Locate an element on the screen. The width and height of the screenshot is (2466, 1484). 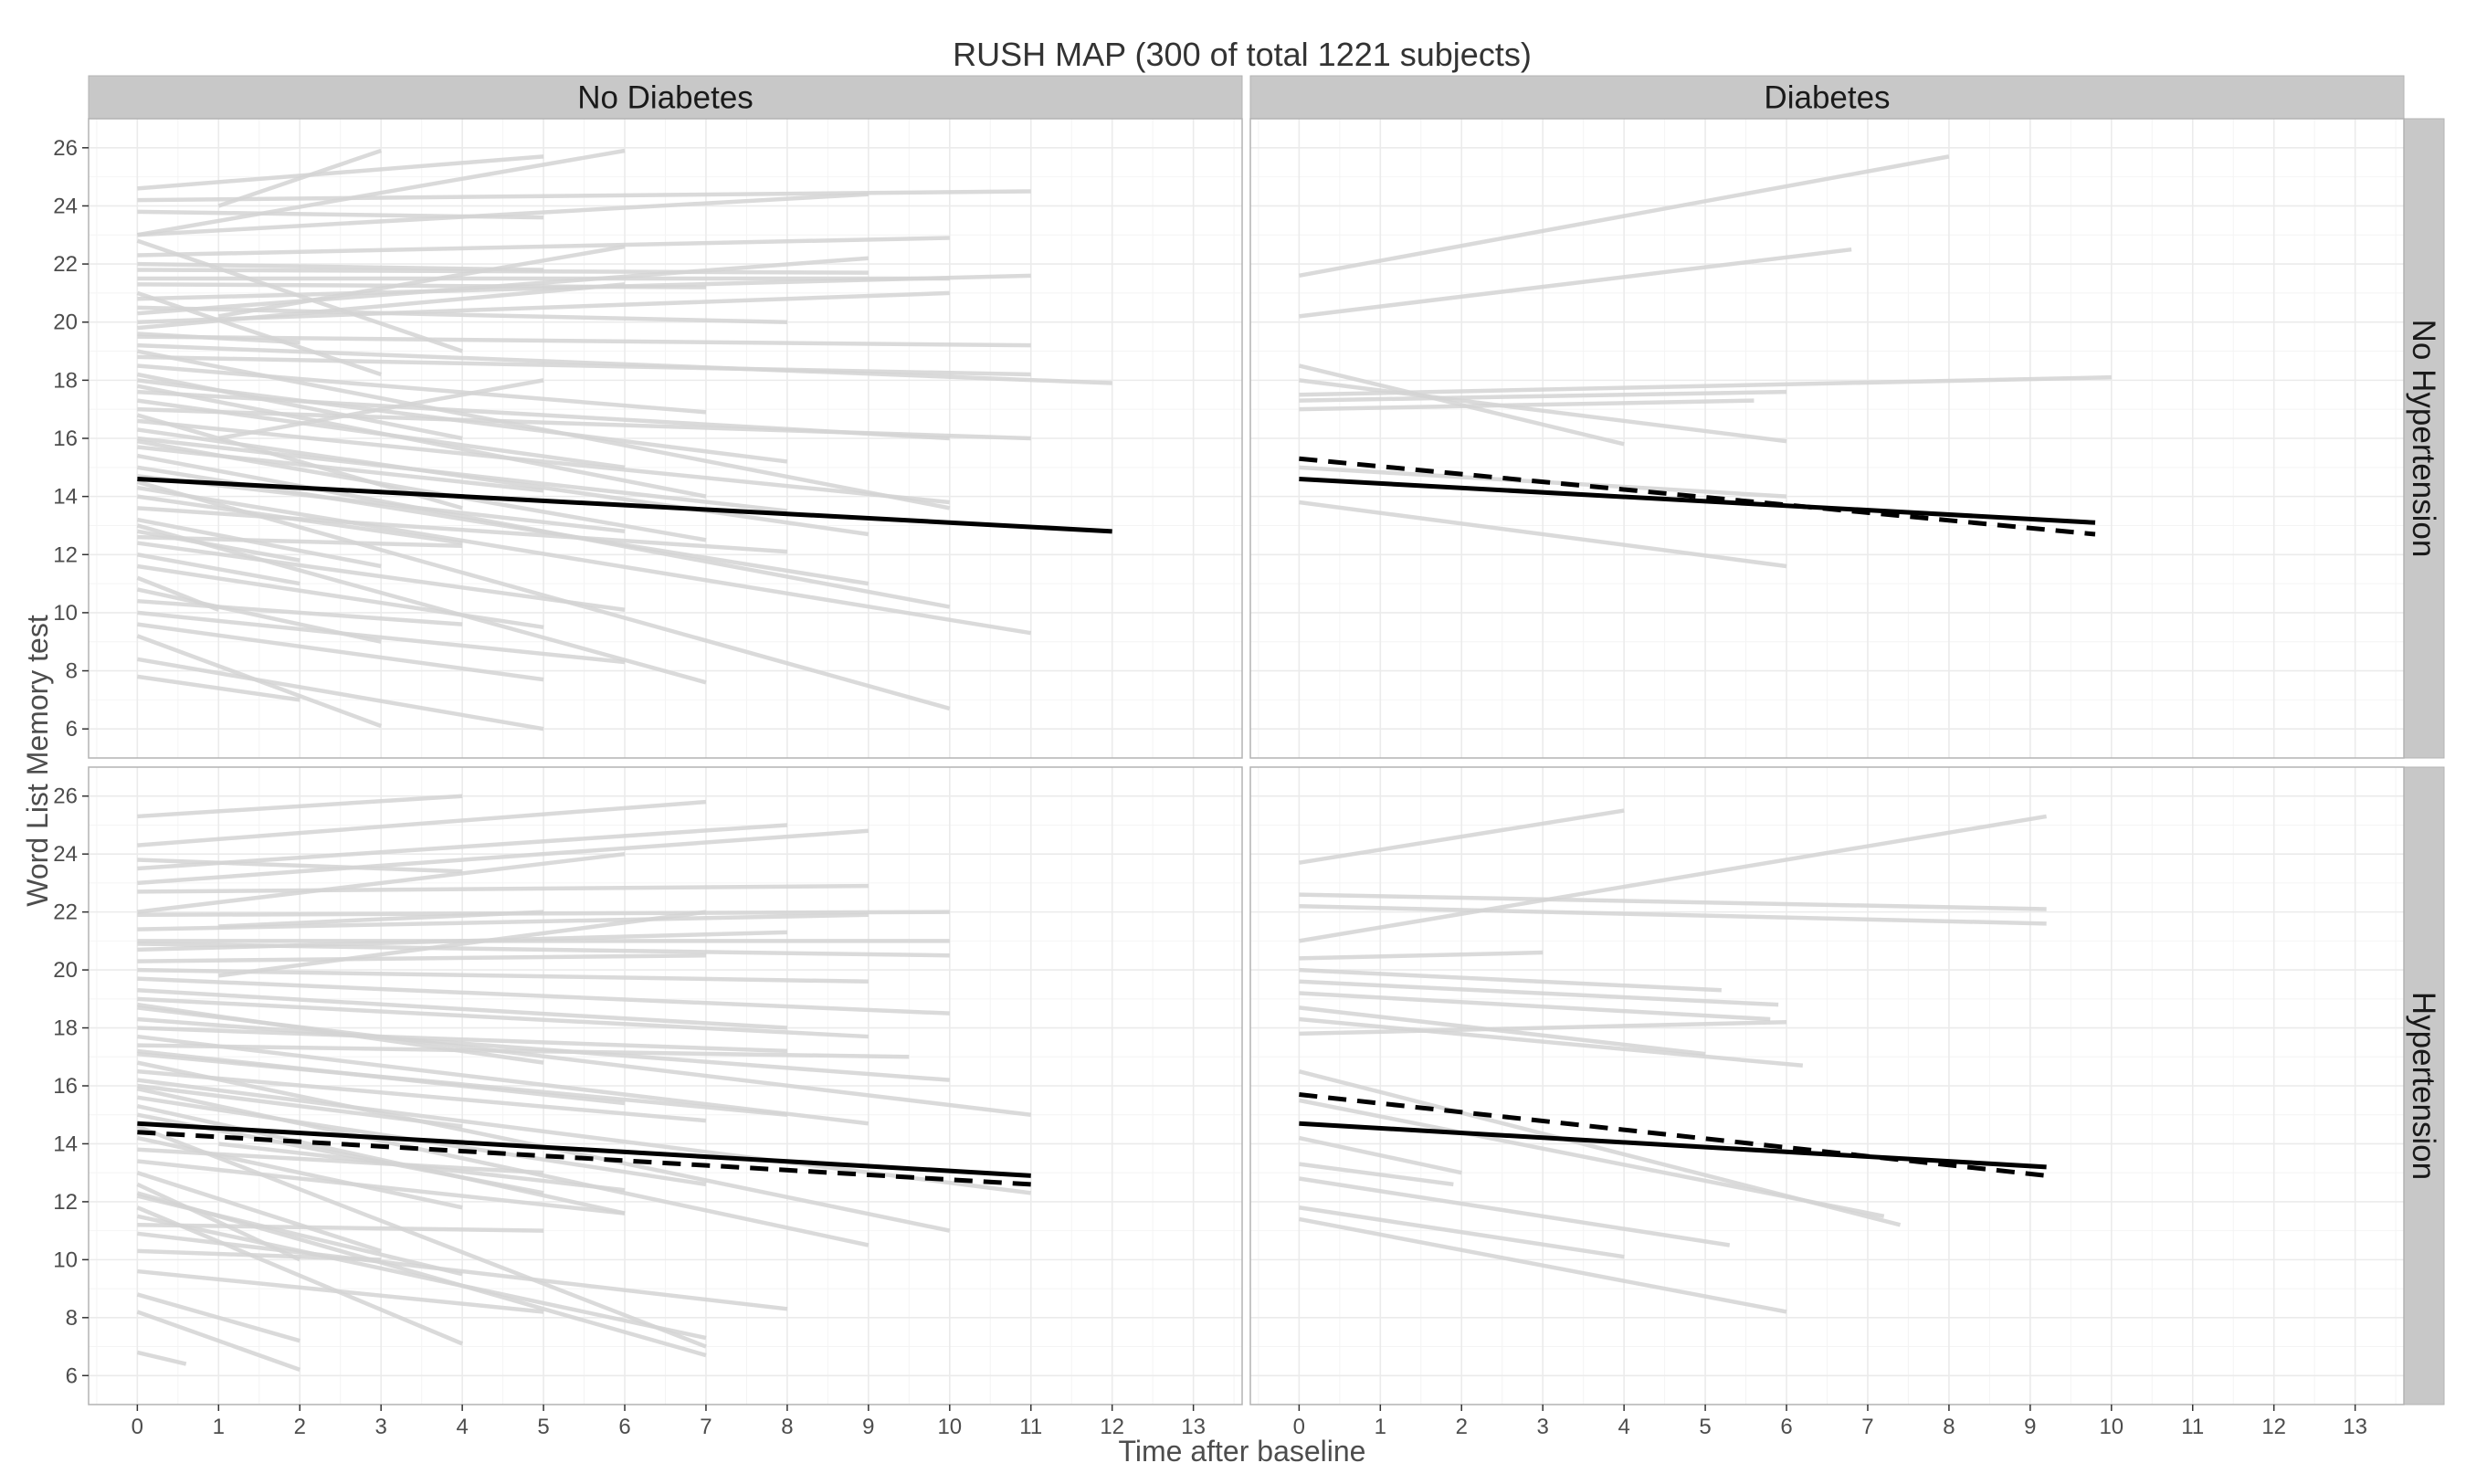
x-tick-label: 12 is located at coordinates (1112, 1427).